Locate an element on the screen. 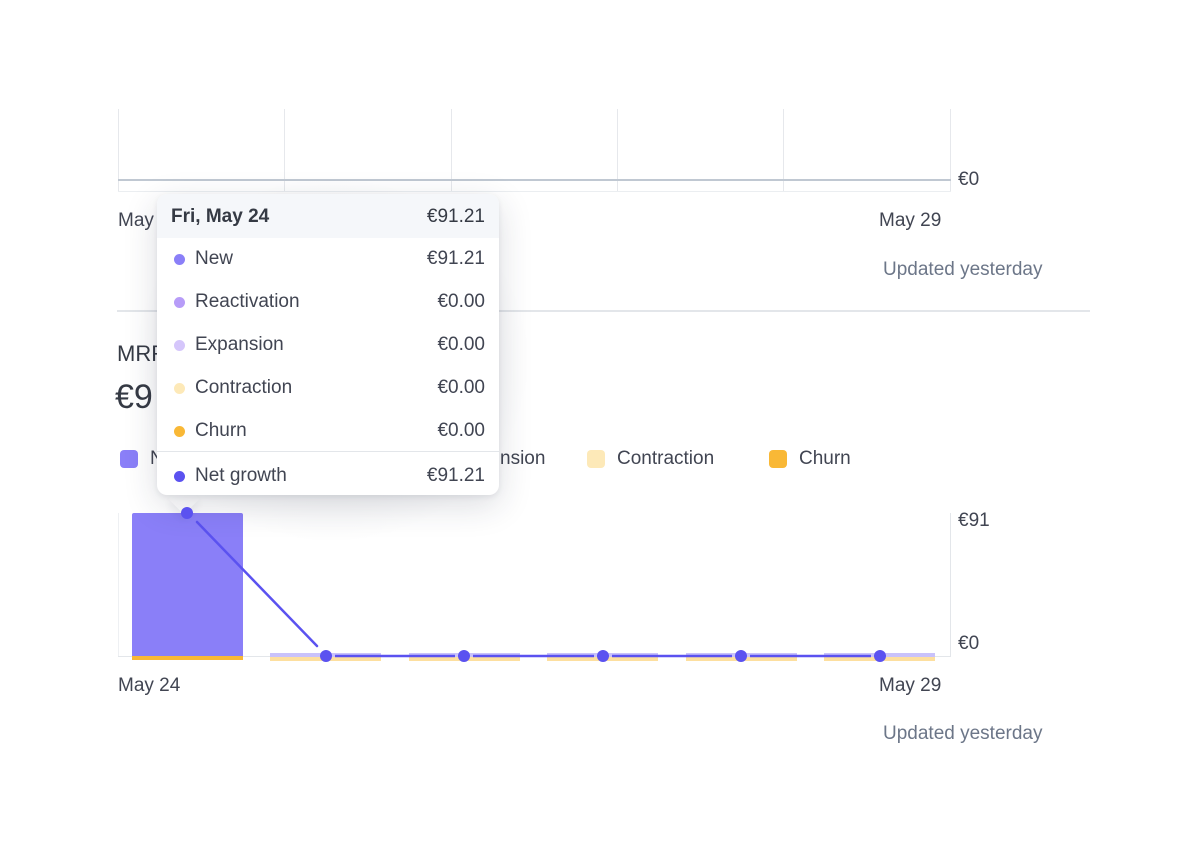 Image resolution: width=1200 pixels, height=855 pixels. tooltip-row-label: Net growth is located at coordinates (241, 475).